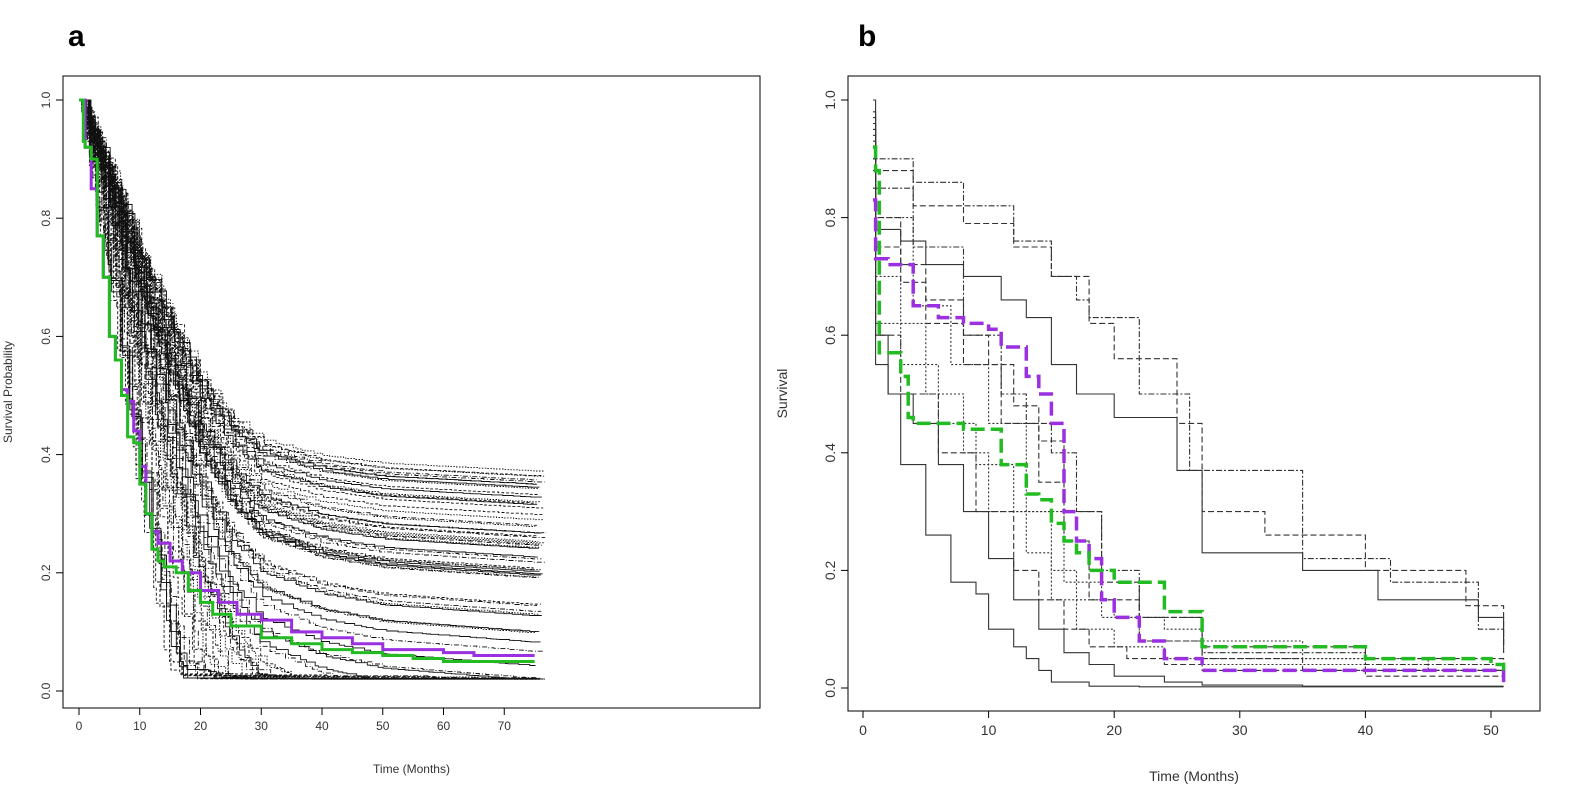  I want to click on panel-label-b: b, so click(867, 36).